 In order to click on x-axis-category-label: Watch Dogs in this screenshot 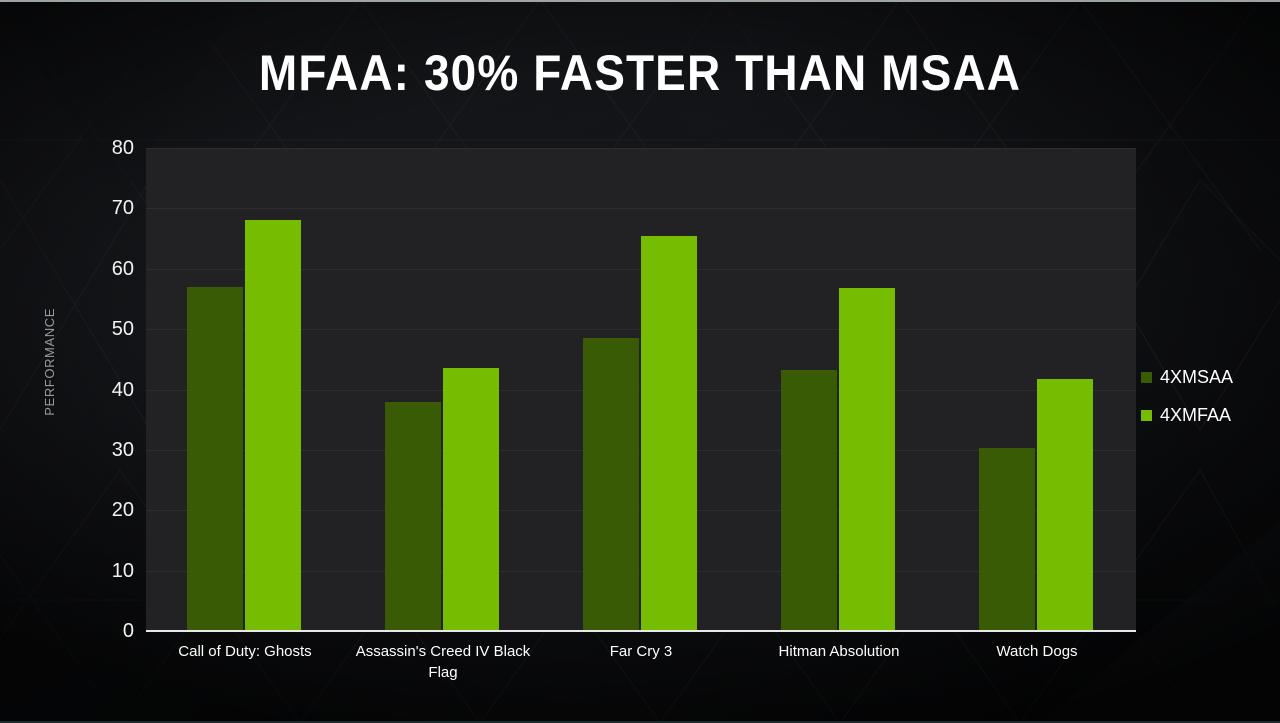, I will do `click(1037, 651)`.